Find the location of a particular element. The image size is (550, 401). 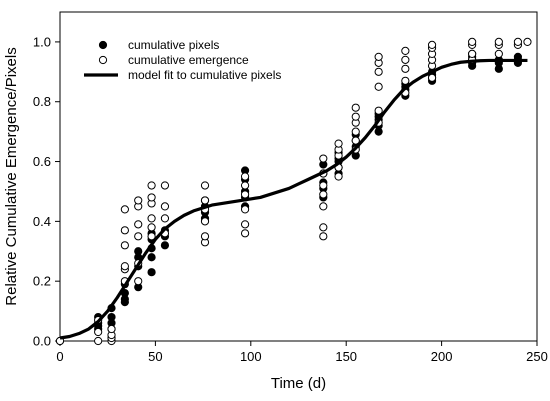

legend-label: cumulative pixels is located at coordinates (173, 45).